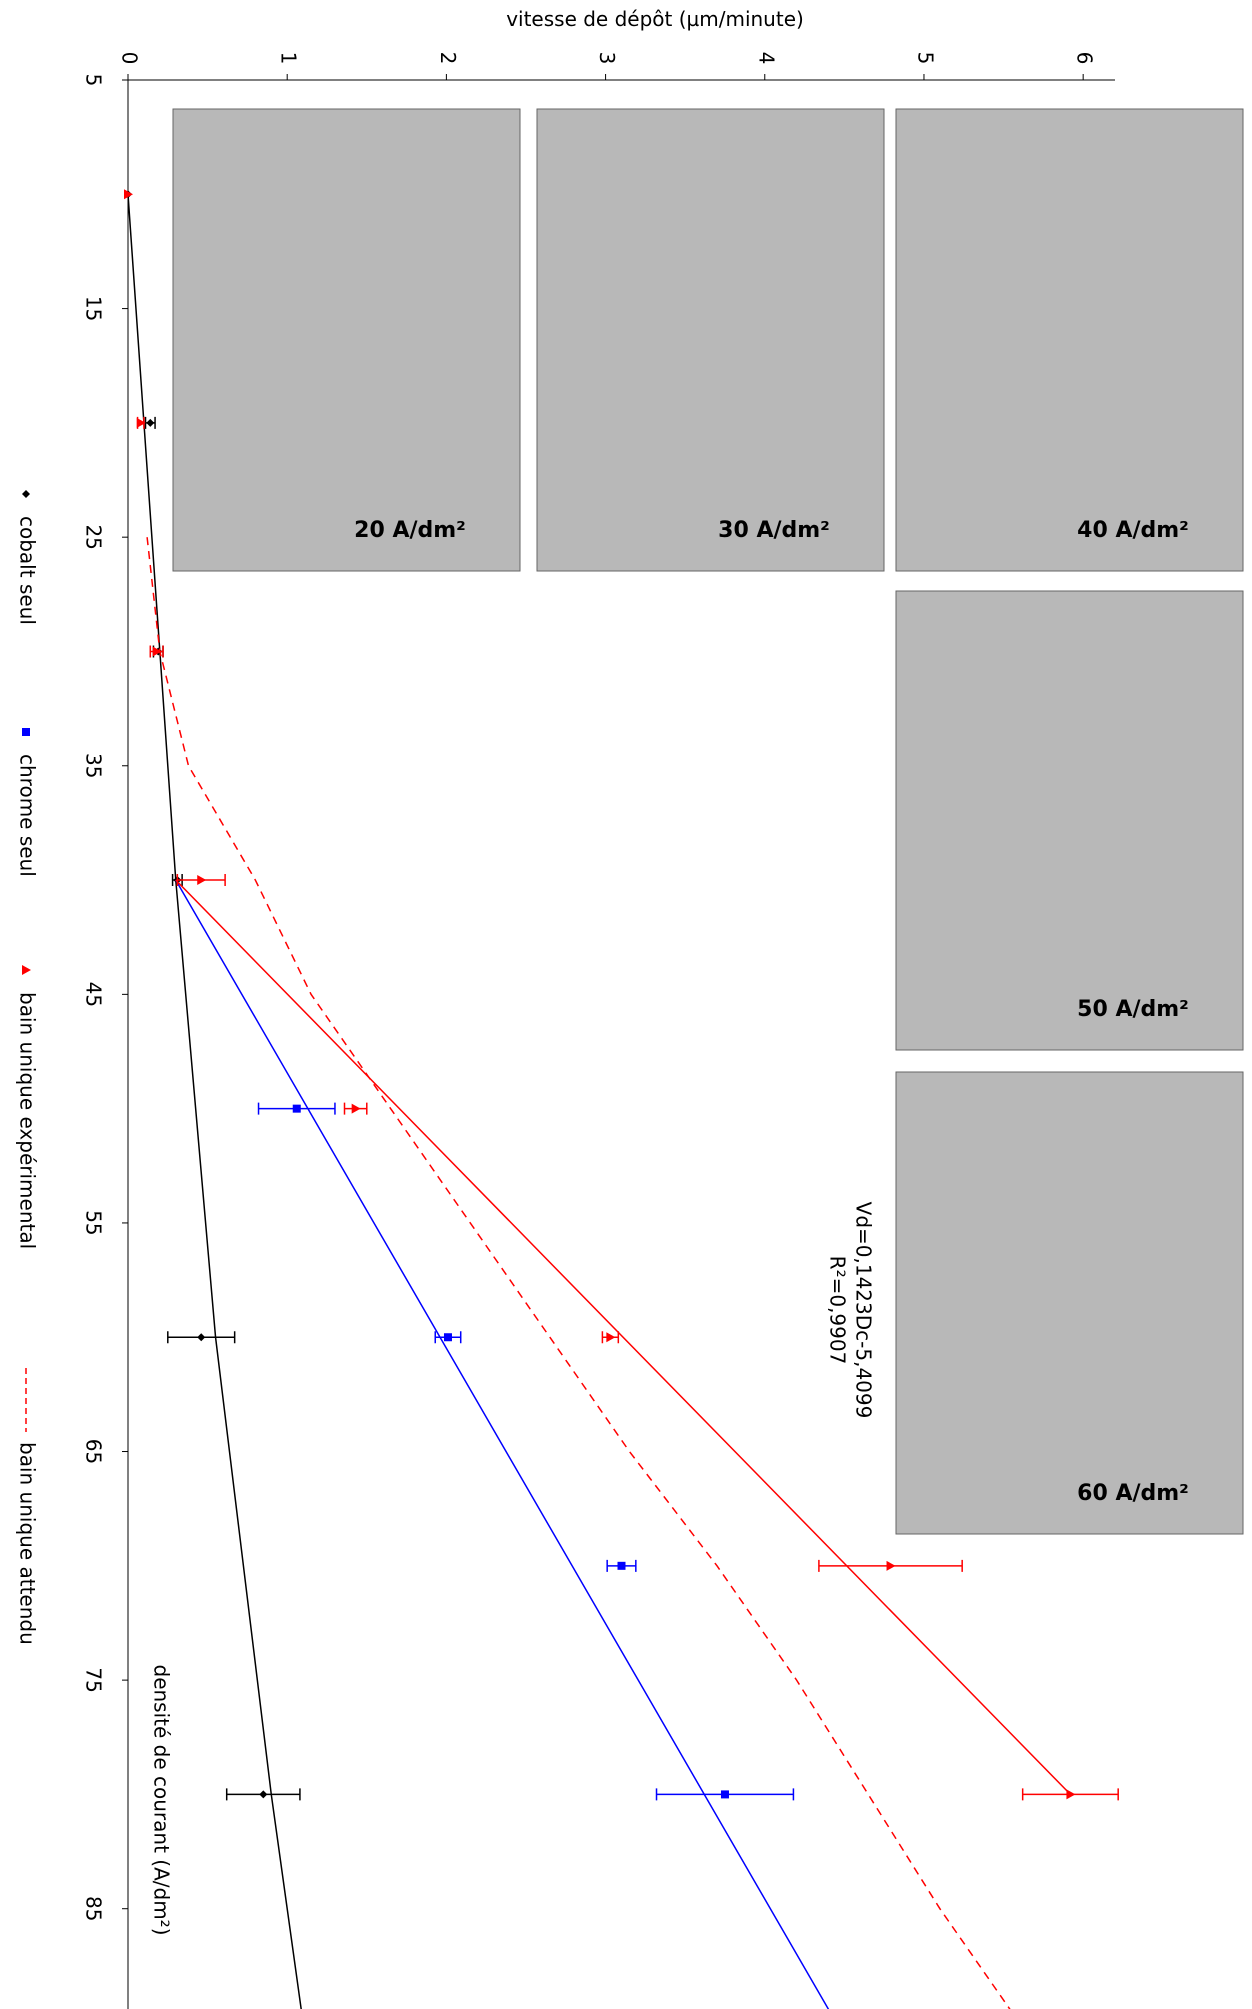 This screenshot has height=2009, width=1252. What do you see at coordinates (28, 1543) in the screenshot?
I see `legend-label: bain unique attendu` at bounding box center [28, 1543].